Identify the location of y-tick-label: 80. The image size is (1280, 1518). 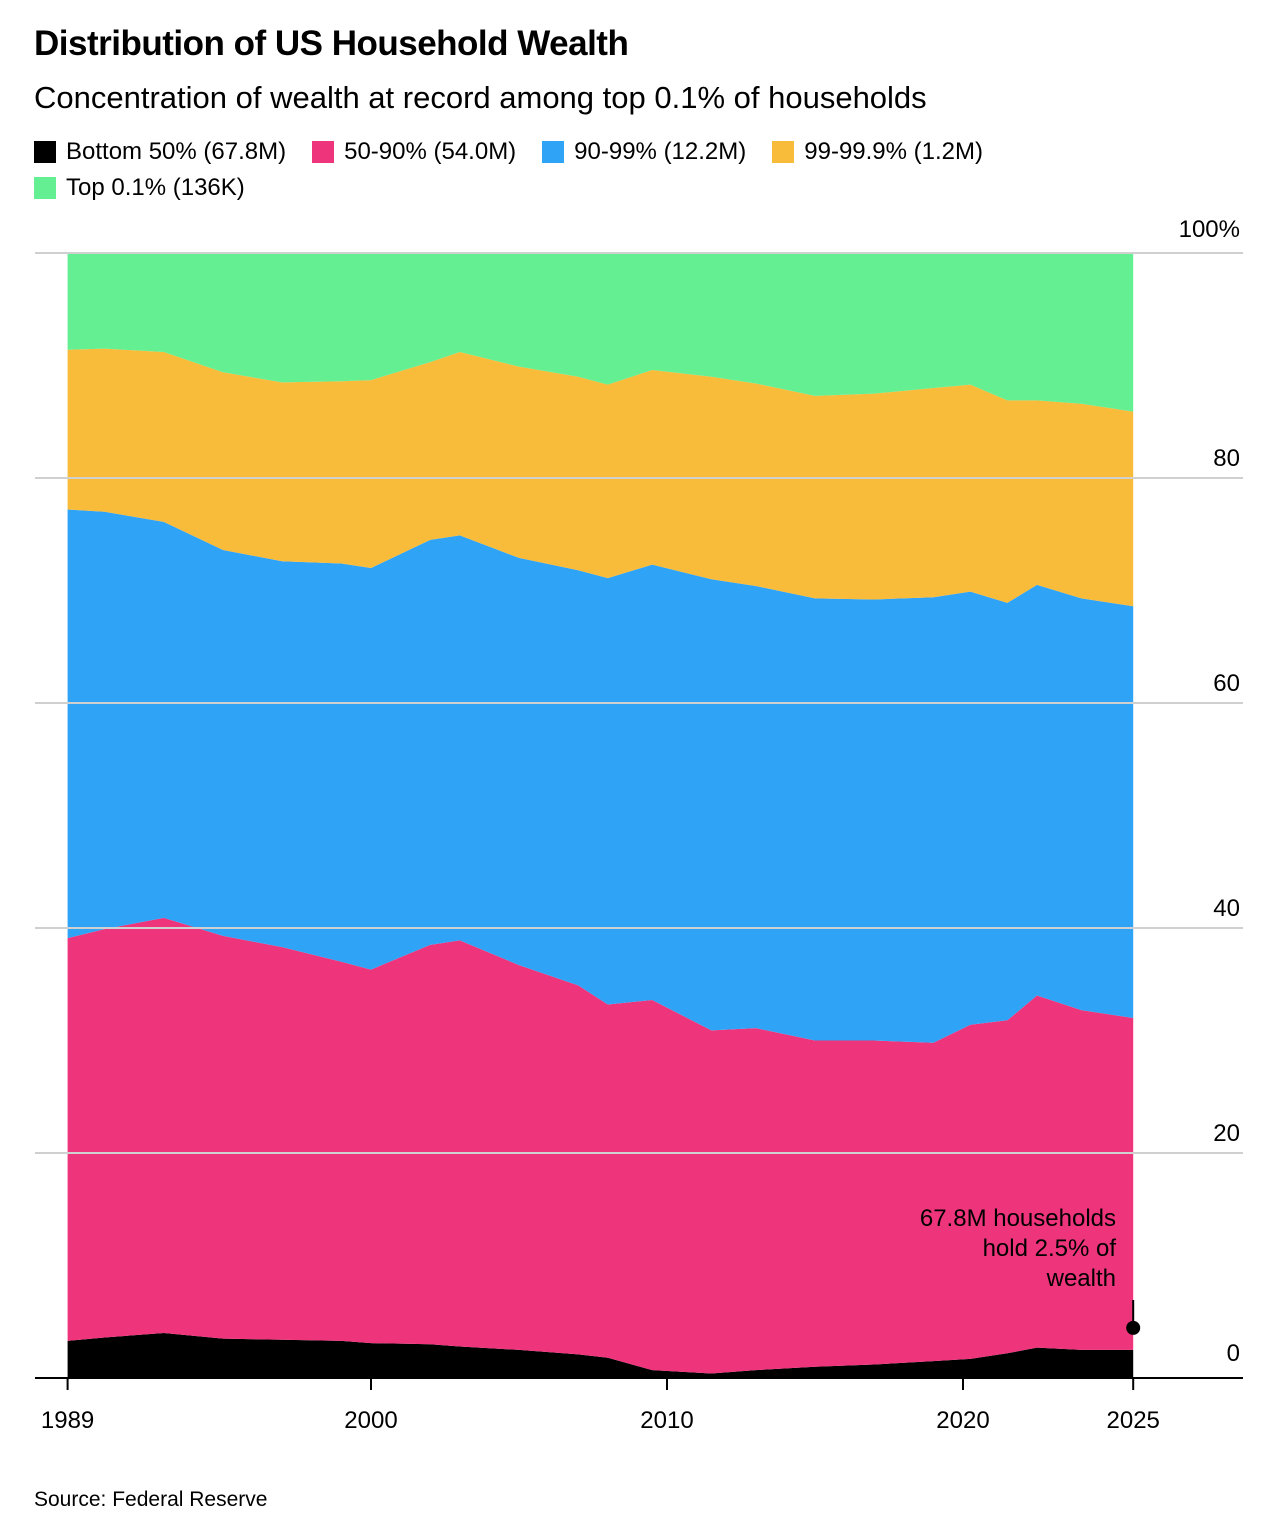
(1226, 458).